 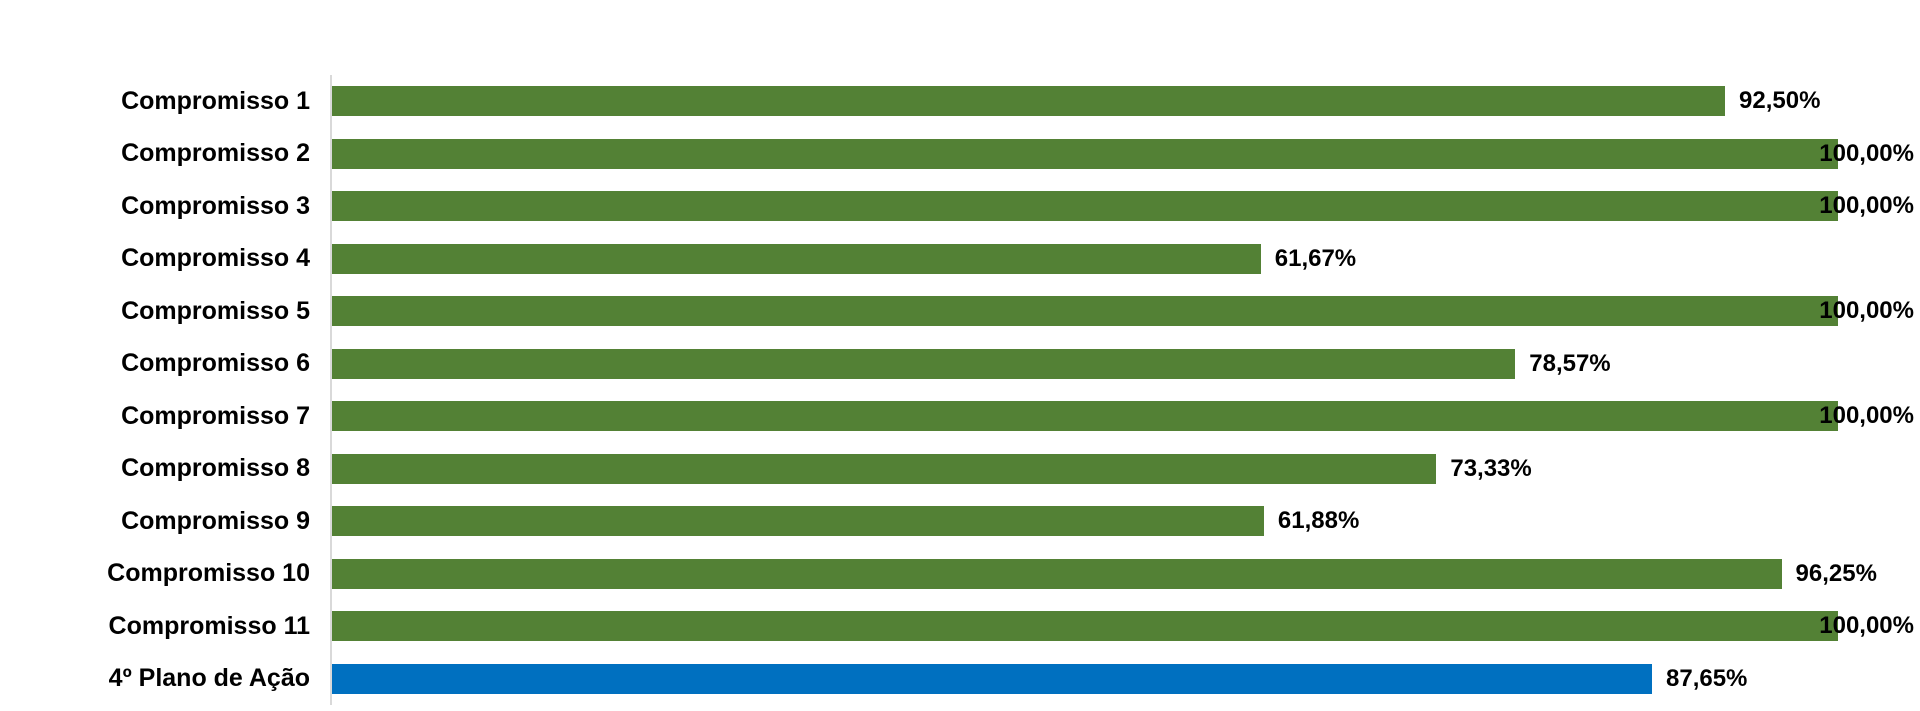 I want to click on category-label: Compromisso 9, so click(x=215, y=520).